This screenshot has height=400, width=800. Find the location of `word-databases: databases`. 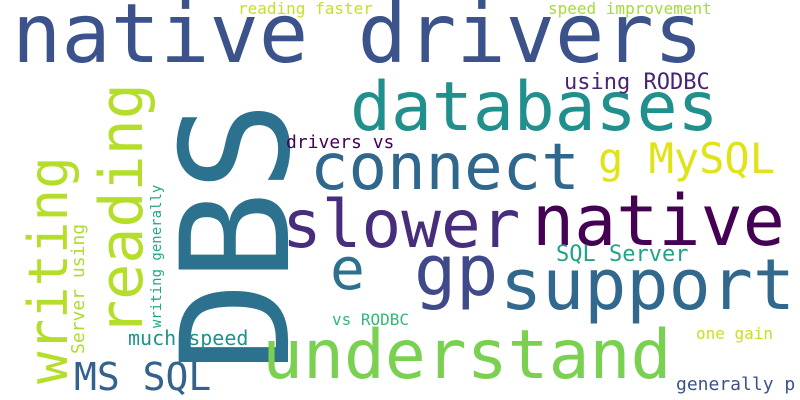

word-databases: databases is located at coordinates (534, 107).